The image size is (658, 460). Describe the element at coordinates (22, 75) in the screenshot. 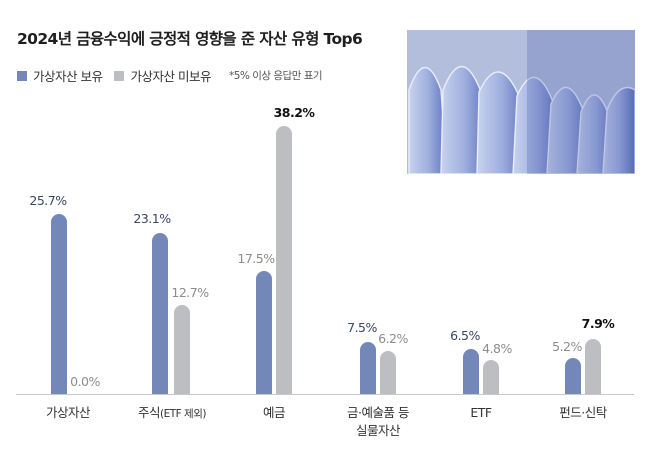

I see `legend-swatch-blue` at that location.